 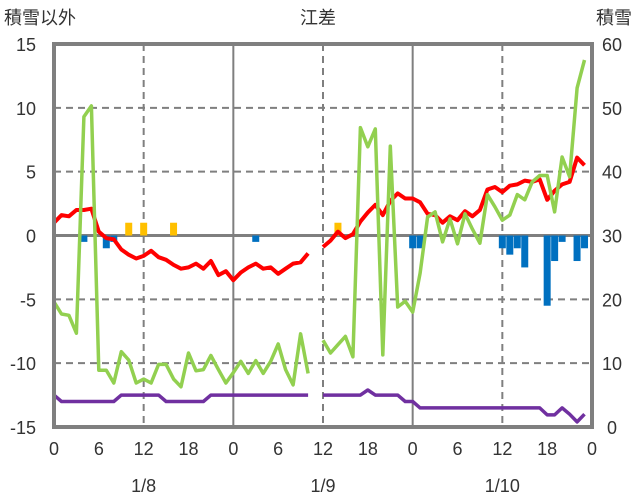 What do you see at coordinates (143, 486) in the screenshot?
I see `date-label: 1/8` at bounding box center [143, 486].